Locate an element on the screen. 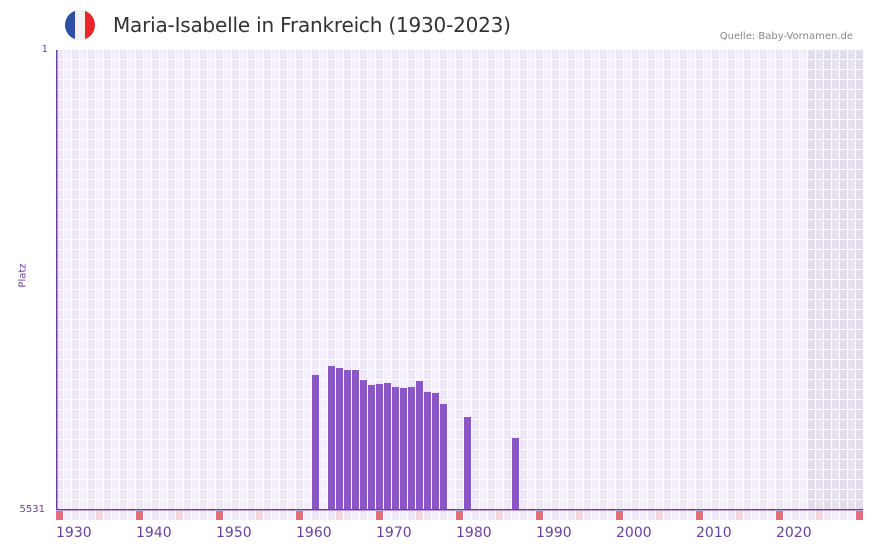  bar-1972 is located at coordinates (395, 448).